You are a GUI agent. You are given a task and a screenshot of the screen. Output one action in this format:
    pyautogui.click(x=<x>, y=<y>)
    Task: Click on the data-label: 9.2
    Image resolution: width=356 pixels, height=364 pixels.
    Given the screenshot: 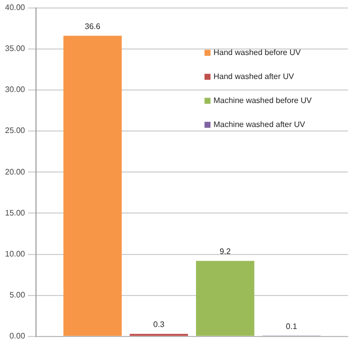 What is the action you would take?
    pyautogui.click(x=226, y=251)
    